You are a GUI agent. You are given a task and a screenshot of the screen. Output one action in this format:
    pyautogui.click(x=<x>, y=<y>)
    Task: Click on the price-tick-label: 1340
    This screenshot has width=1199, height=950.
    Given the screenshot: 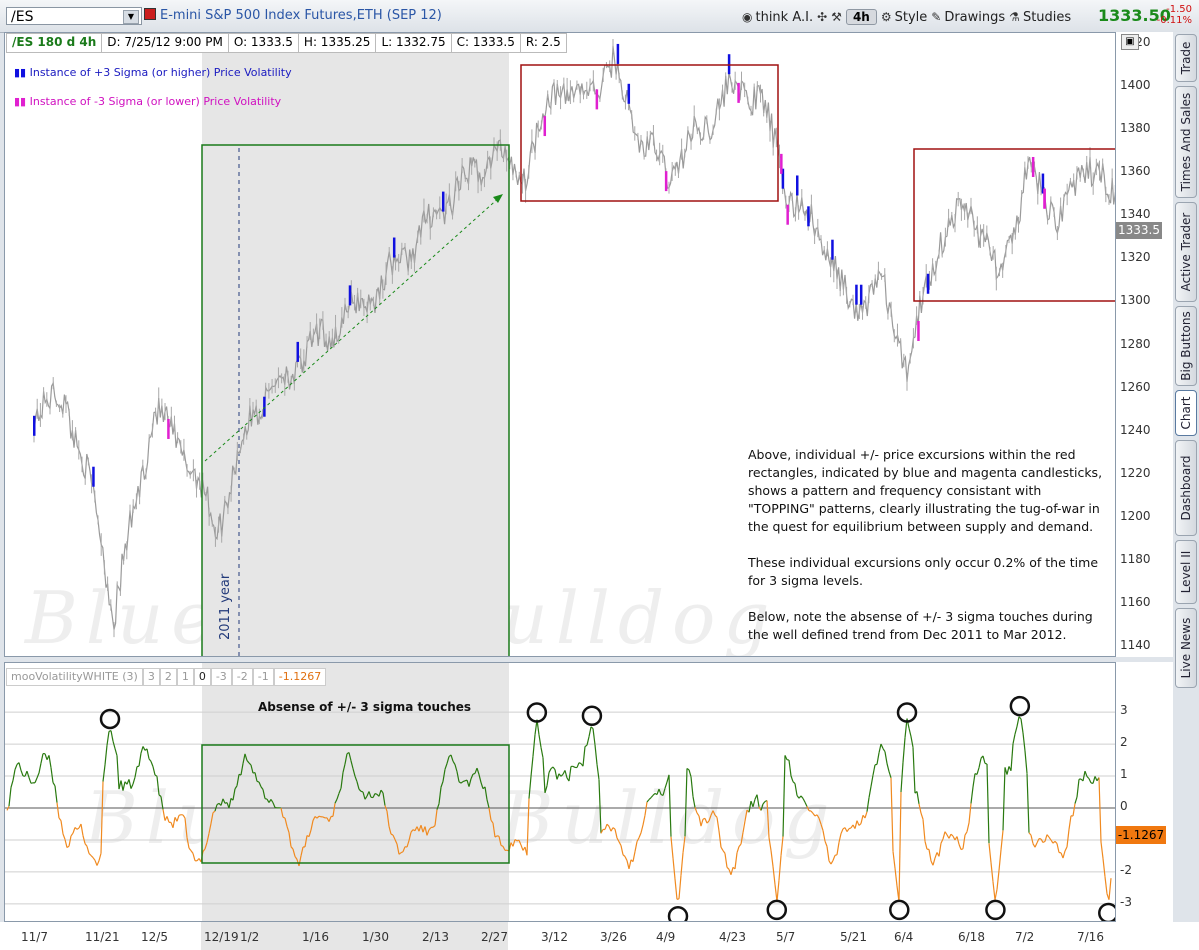 What is the action you would take?
    pyautogui.click(x=1135, y=214)
    